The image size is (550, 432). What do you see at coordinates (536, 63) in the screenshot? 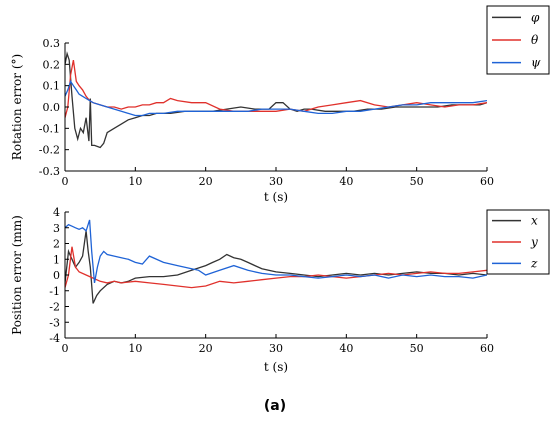
I see `legend-label-3: ψ` at bounding box center [536, 63].